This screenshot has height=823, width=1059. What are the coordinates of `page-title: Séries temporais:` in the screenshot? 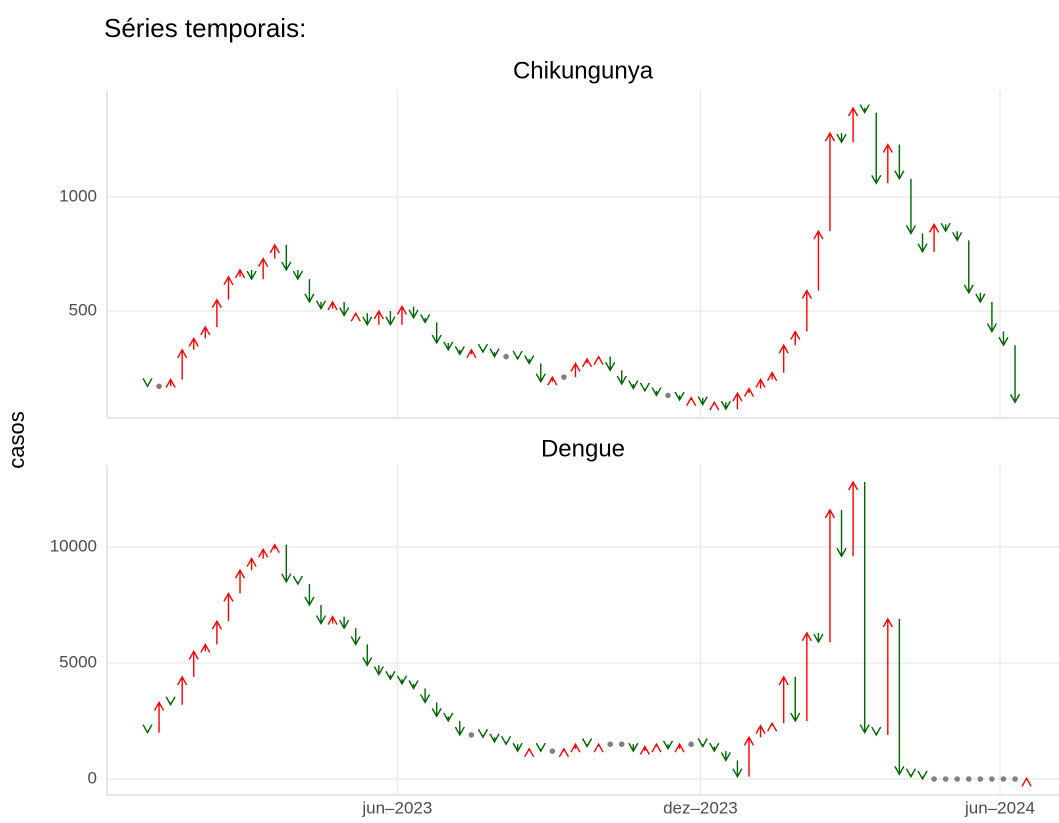 It's located at (205, 28).